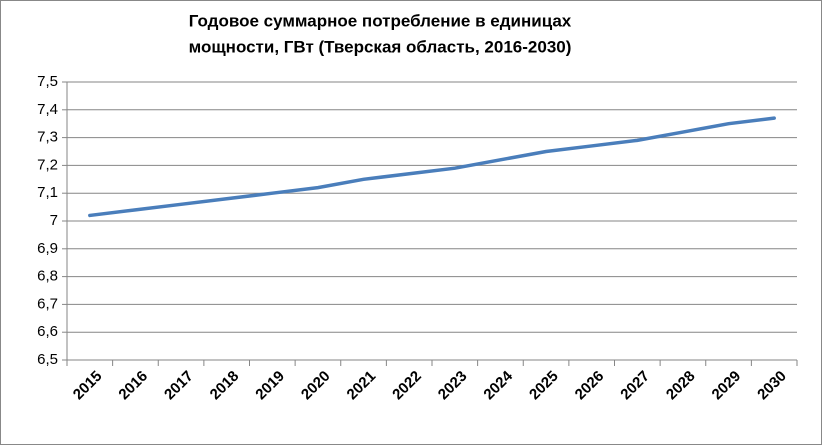  What do you see at coordinates (380, 20) in the screenshot?
I see `chart-title: Годовое суммарное потребление в единицах` at bounding box center [380, 20].